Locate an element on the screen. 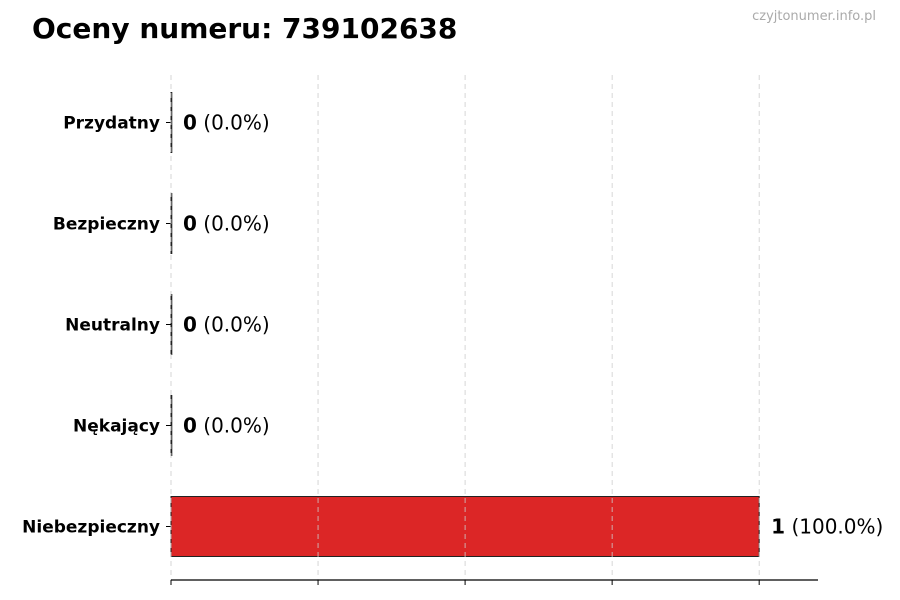 This screenshot has width=900, height=600. category-label: Niebezpieczny is located at coordinates (91, 528).